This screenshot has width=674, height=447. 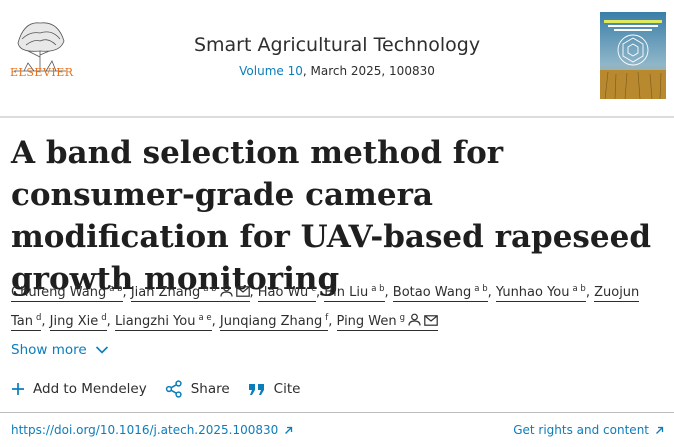 I want to click on journal-issue: Volume 10, March 2025, 100830, so click(x=337, y=71).